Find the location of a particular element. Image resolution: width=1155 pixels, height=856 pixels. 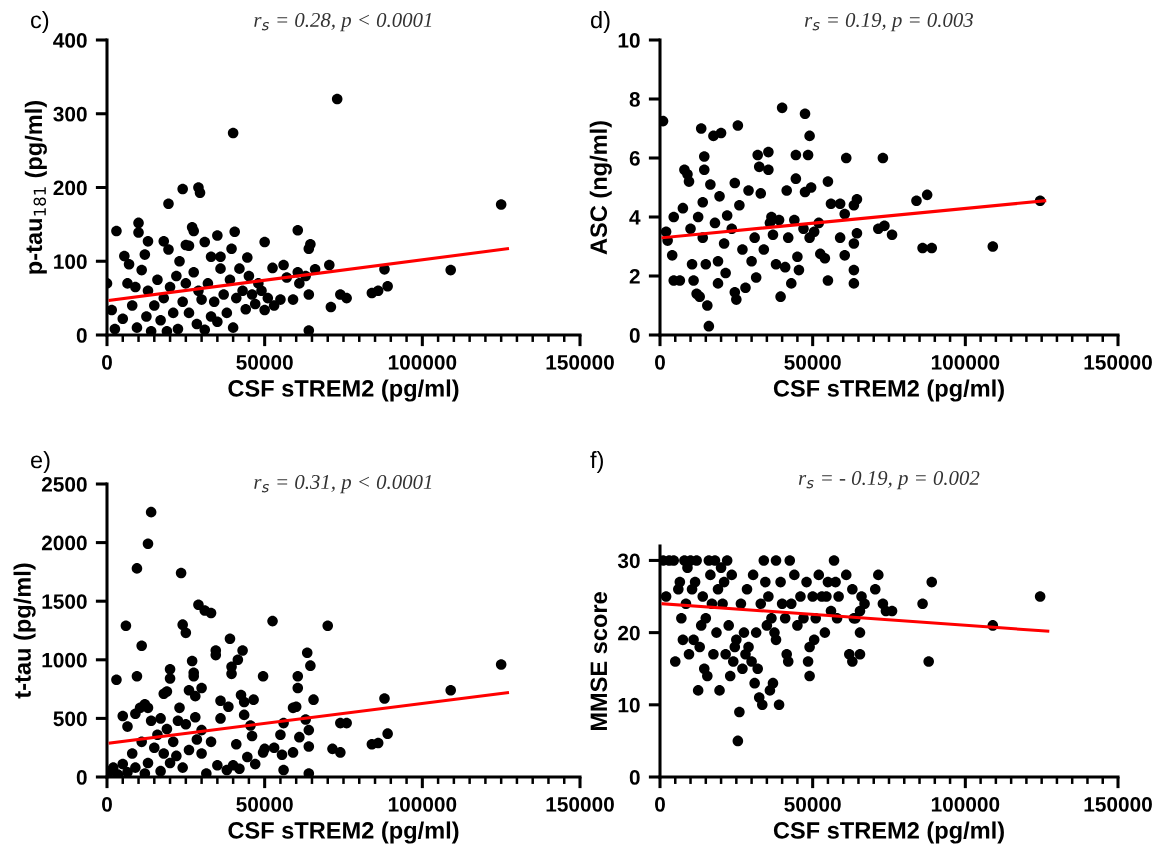

y-tick-label: 300 is located at coordinates (70, 114).